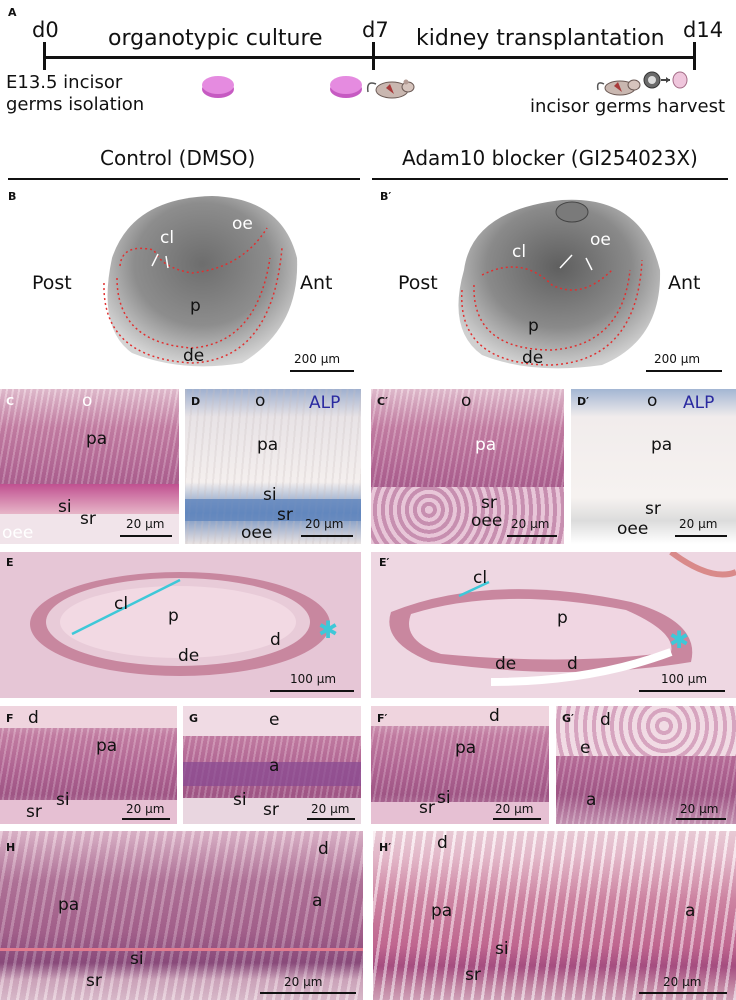 The width and height of the screenshot is (736, 1000). I want to click on label-alp: ALP, so click(699, 403).